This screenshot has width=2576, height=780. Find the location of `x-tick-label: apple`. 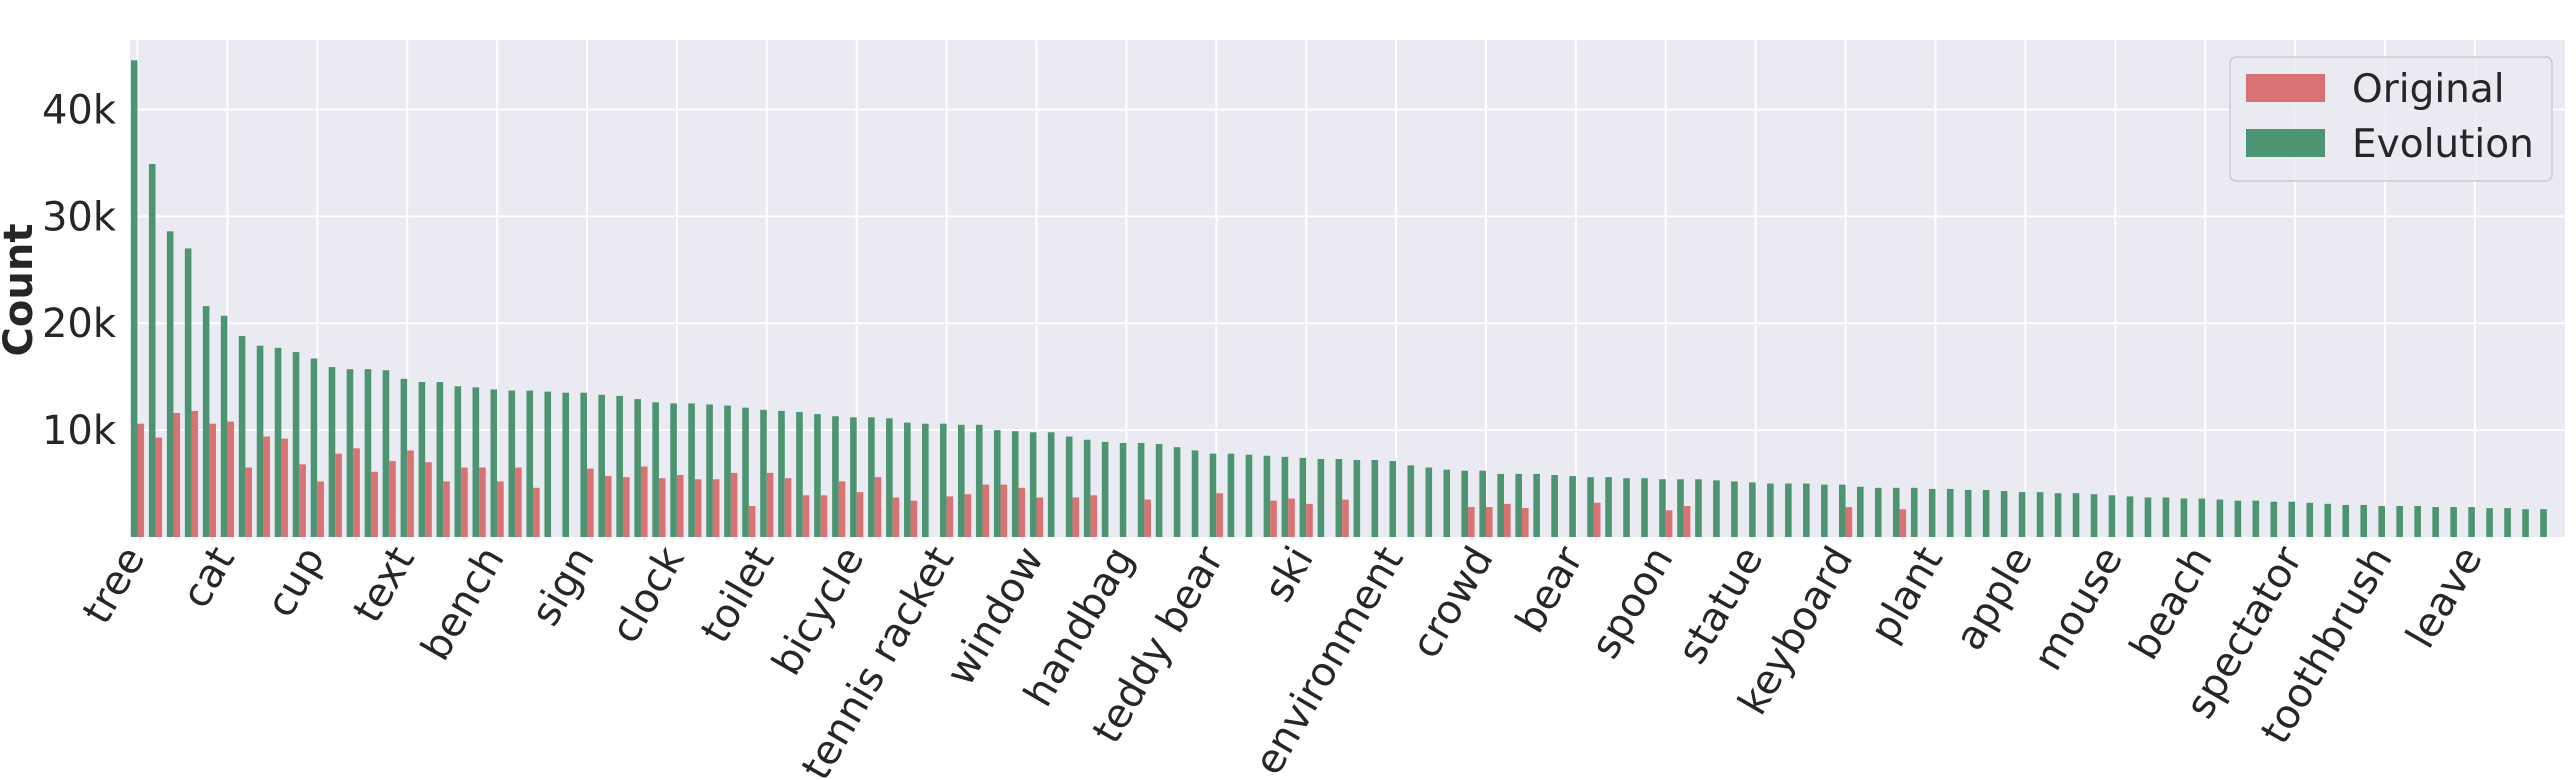

x-tick-label: apple is located at coordinates (1994, 598).